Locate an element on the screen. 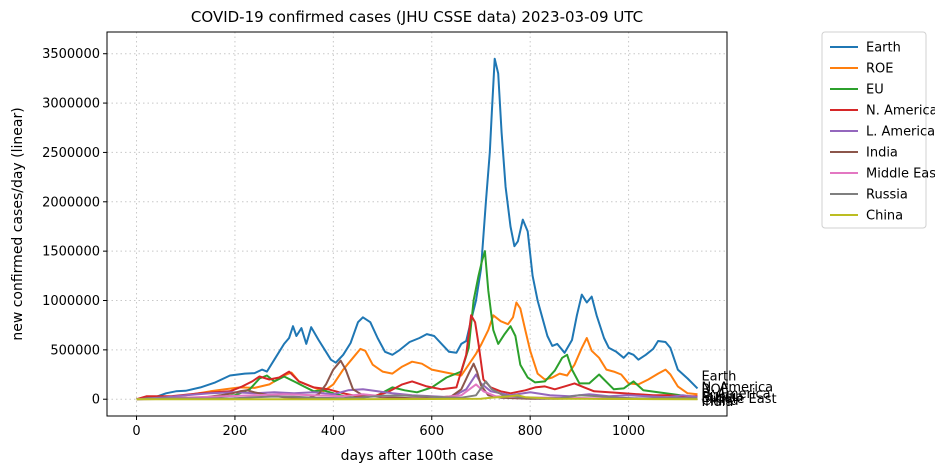 The image size is (935, 474). legend-box is located at coordinates (874, 130).